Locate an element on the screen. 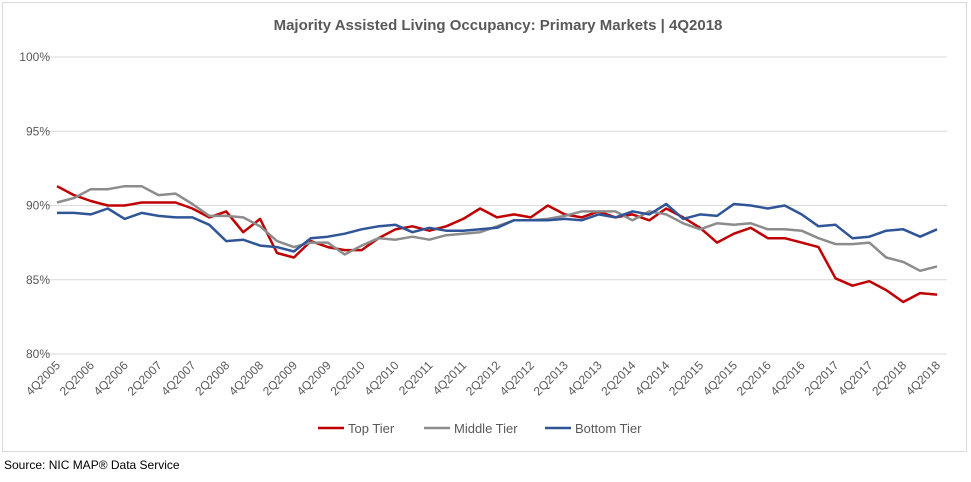 The image size is (971, 482). y-tick-label: 80% is located at coordinates (38, 354).